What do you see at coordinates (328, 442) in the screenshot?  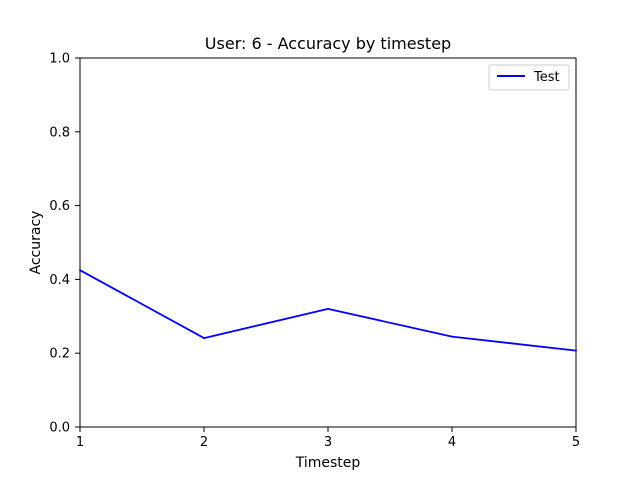 I see `x-tick-label: 3` at bounding box center [328, 442].